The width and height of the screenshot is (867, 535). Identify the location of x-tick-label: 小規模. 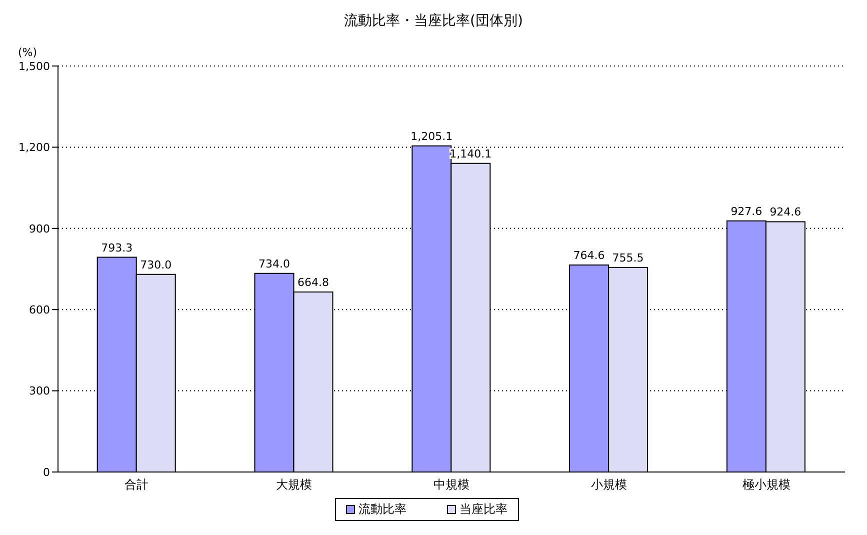
(608, 485).